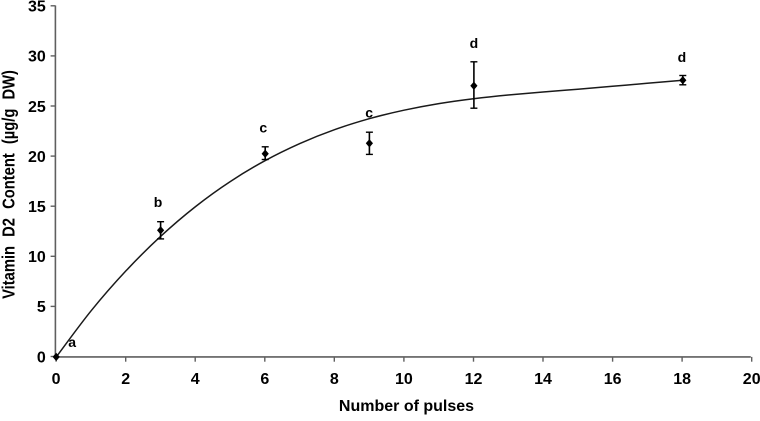  Describe the element at coordinates (37, 207) in the screenshot. I see `svg-text: 15` at that location.